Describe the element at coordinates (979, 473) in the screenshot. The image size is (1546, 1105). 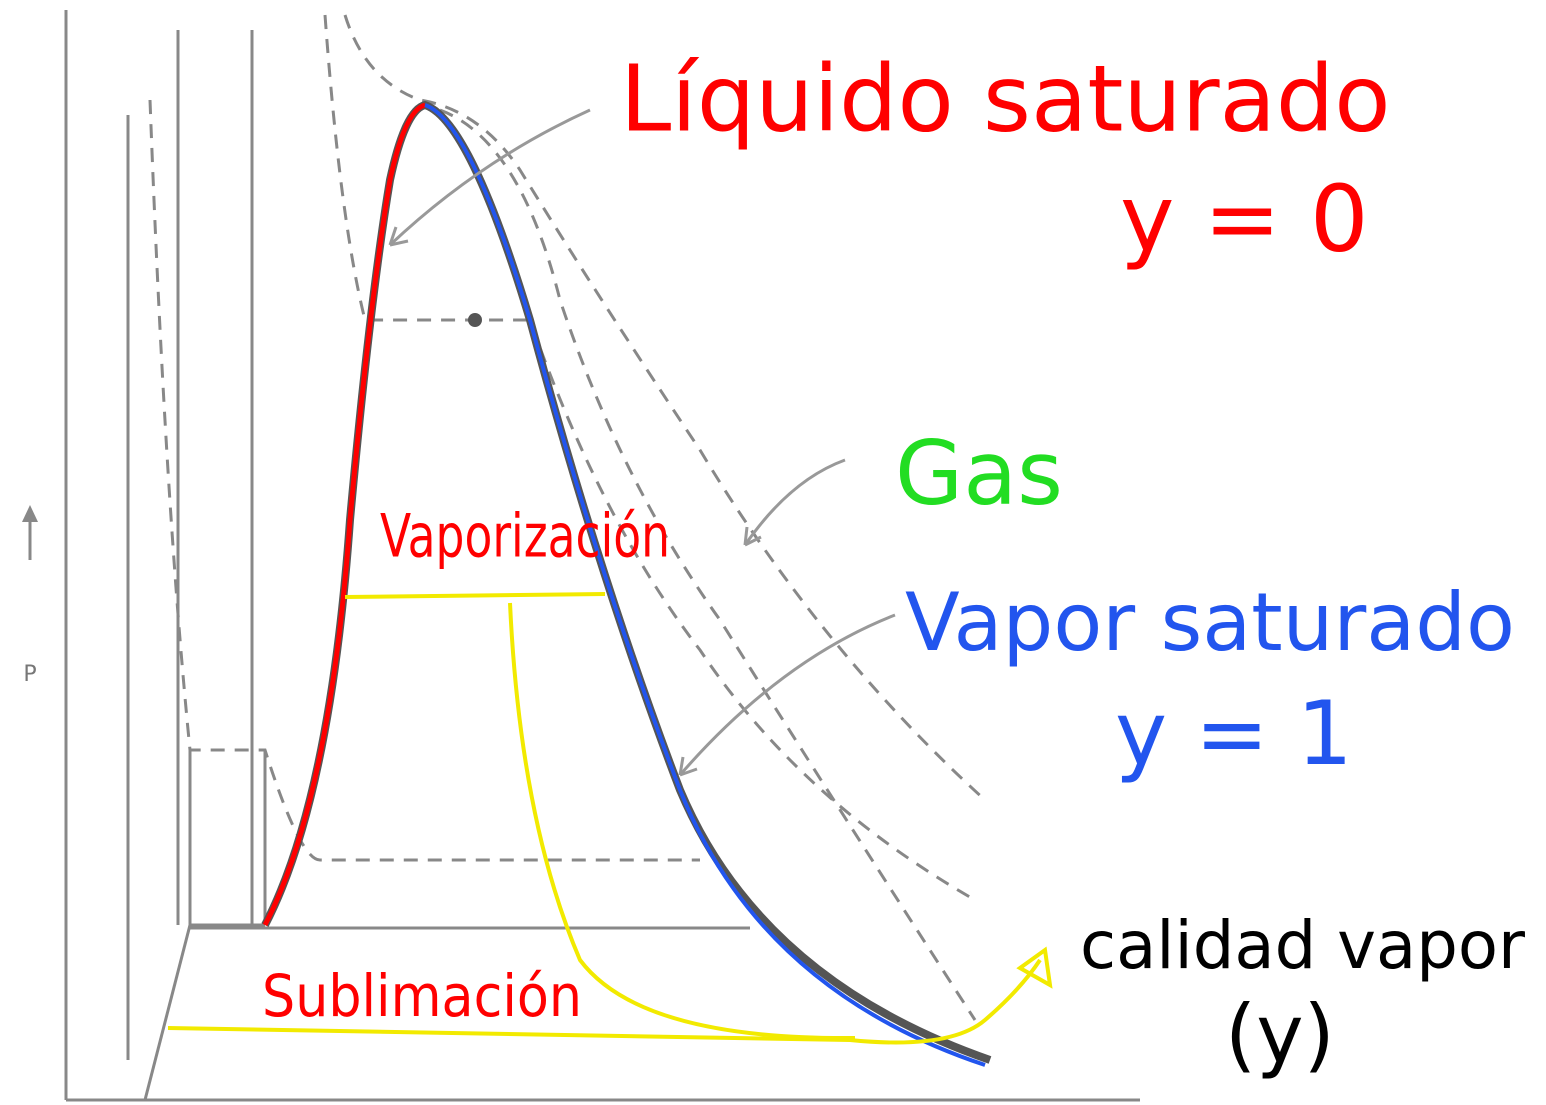
I see `gas-label: Gas` at that location.